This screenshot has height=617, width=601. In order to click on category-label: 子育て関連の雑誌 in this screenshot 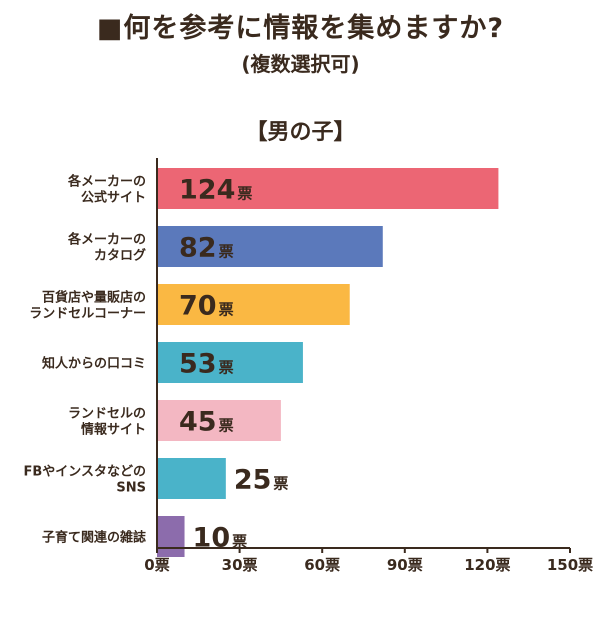, I will do `click(94, 538)`.